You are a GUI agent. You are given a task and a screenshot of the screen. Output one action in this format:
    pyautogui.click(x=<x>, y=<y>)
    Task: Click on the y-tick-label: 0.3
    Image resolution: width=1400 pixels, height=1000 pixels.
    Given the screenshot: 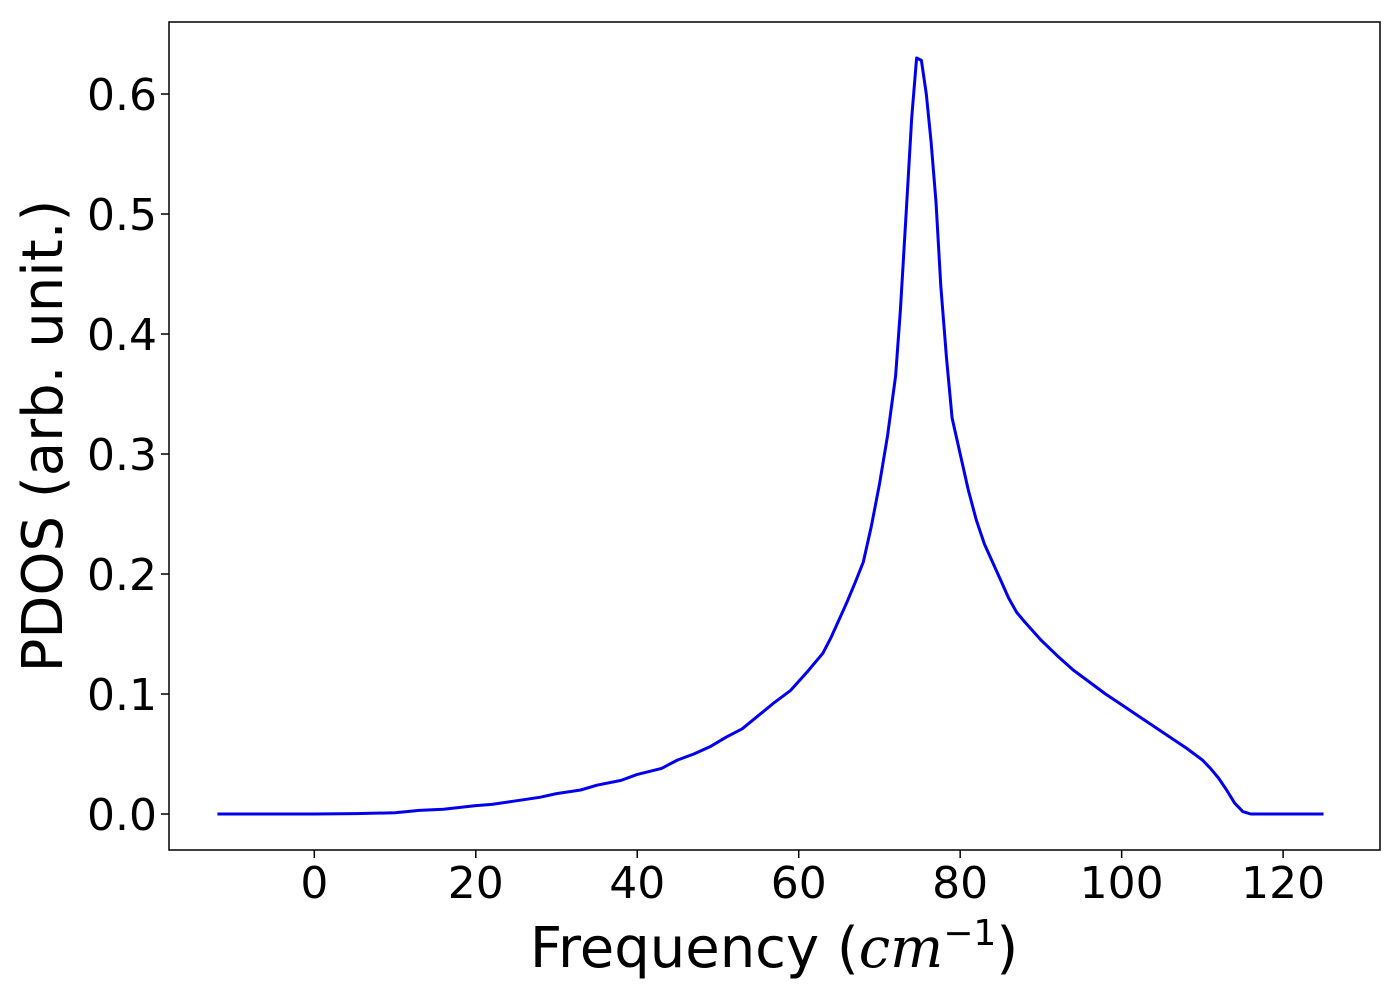 What is the action you would take?
    pyautogui.click(x=122, y=455)
    